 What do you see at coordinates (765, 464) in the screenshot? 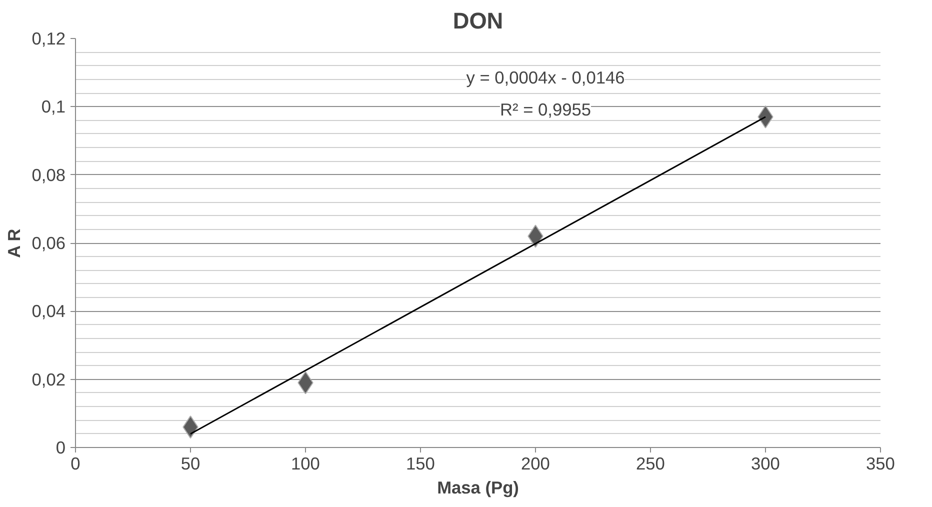
I see `x-tick-label: 300` at bounding box center [765, 464].